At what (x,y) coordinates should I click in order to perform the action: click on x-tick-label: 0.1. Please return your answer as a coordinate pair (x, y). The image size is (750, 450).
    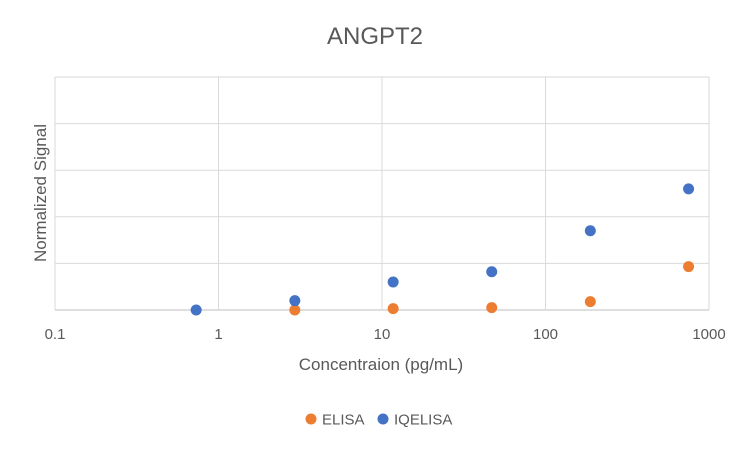
    Looking at the image, I should click on (55, 334).